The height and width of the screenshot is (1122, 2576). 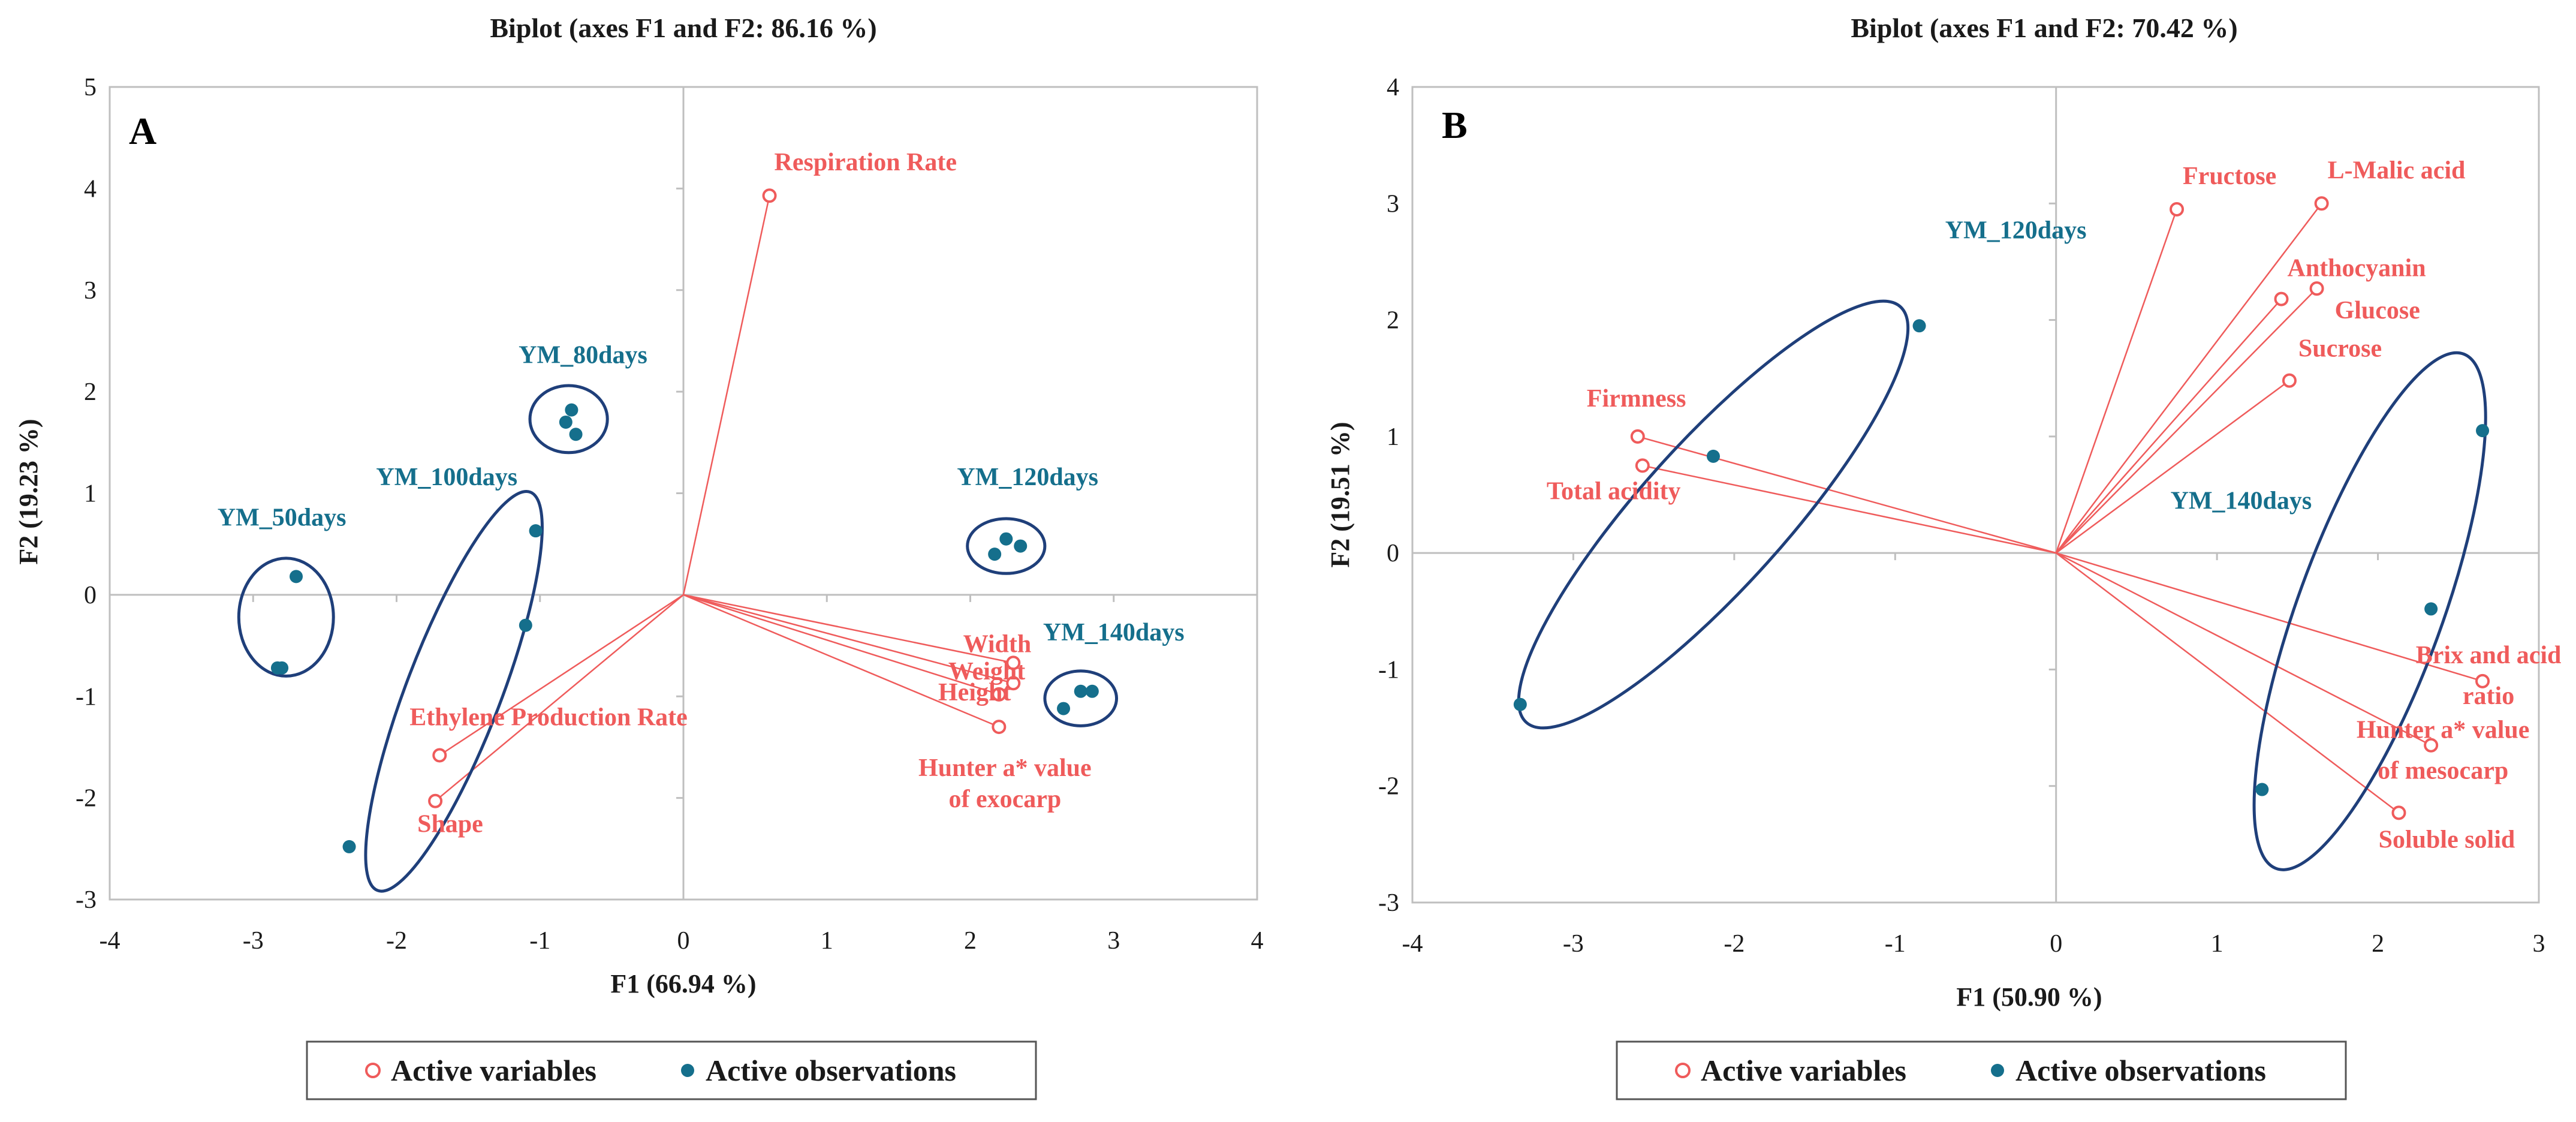 I want to click on panel-b-x-tick-label: -4, so click(x=1413, y=944).